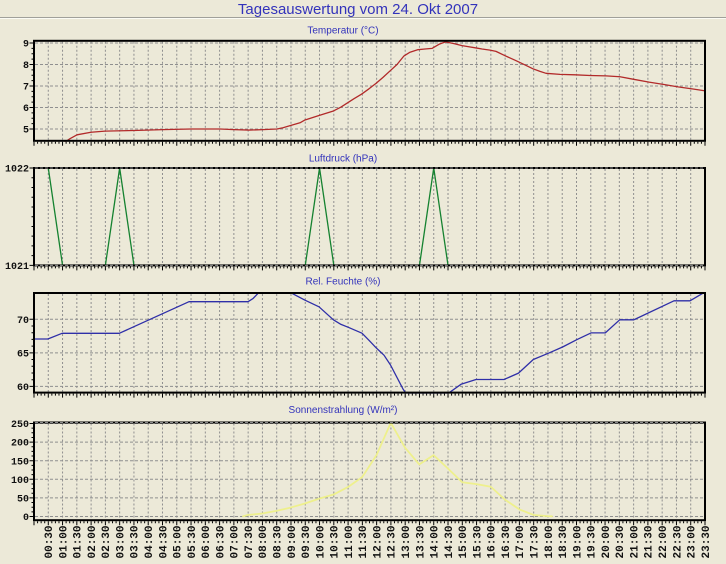  What do you see at coordinates (293, 541) in the screenshot?
I see `svg-text: 09:00` at bounding box center [293, 541].